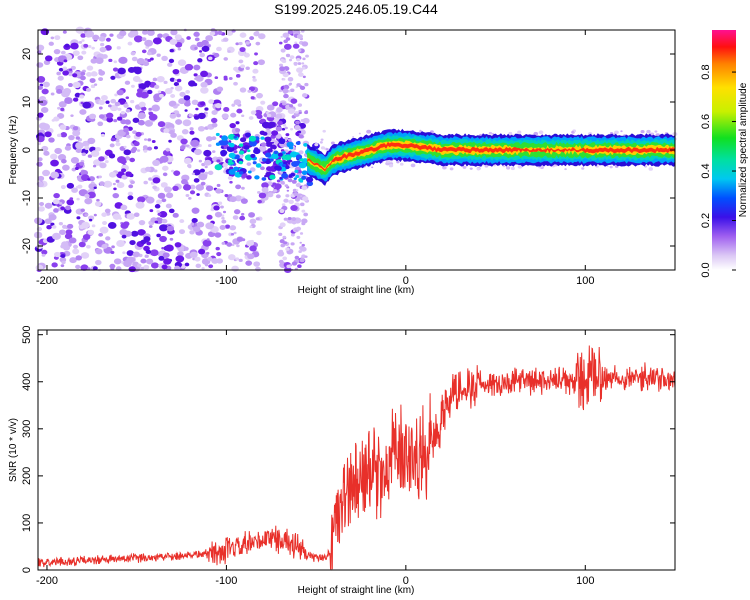 The height and width of the screenshot is (600, 750). I want to click on x-tick-label: -200, so click(47, 581).